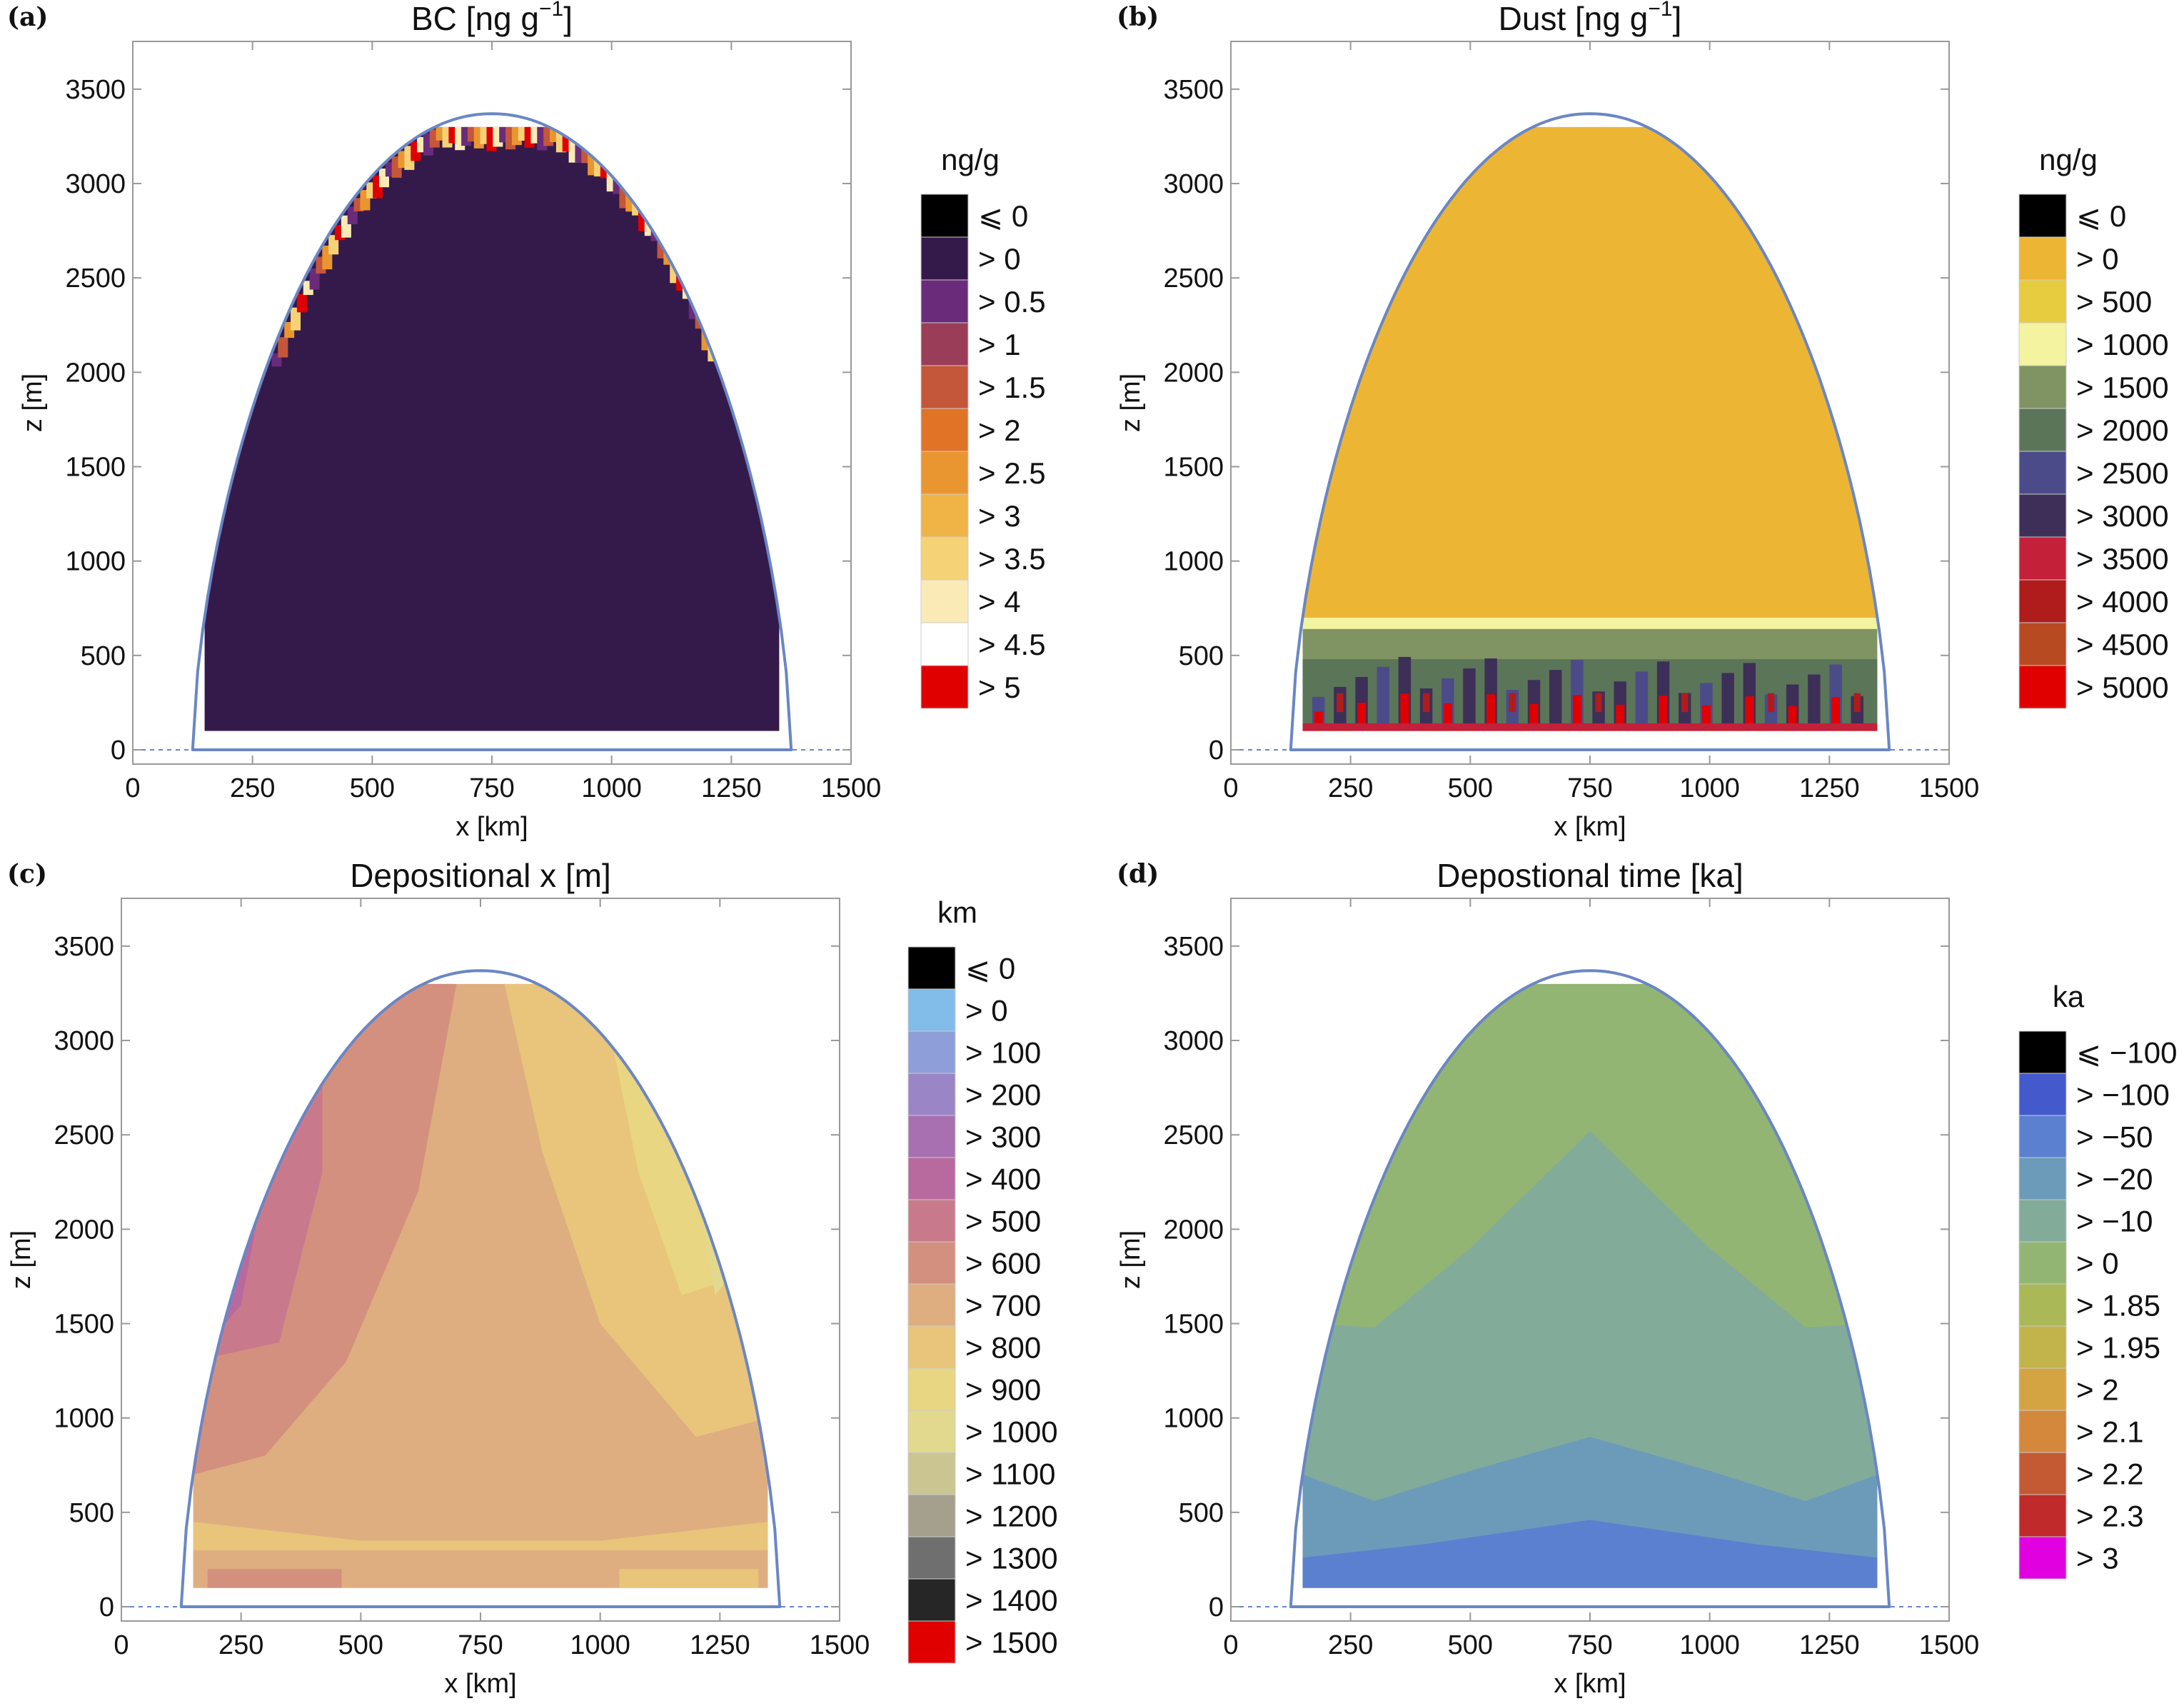 This screenshot has height=1706, width=2184. What do you see at coordinates (1230, 788) in the screenshot?
I see `x-tick-label: 0` at bounding box center [1230, 788].